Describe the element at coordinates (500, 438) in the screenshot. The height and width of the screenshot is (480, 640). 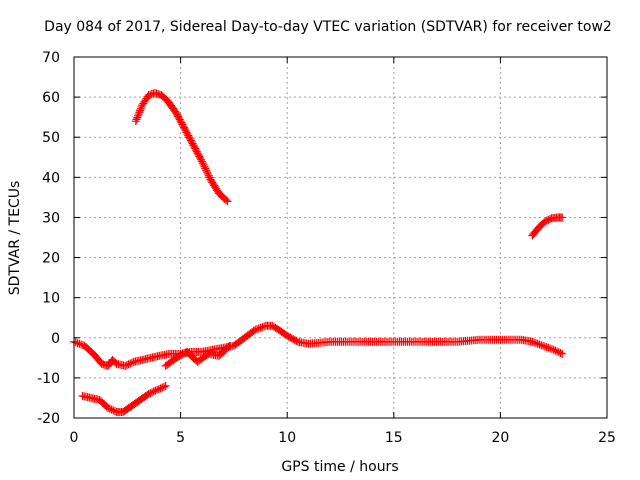
I see `x-tick-label: 20` at that location.